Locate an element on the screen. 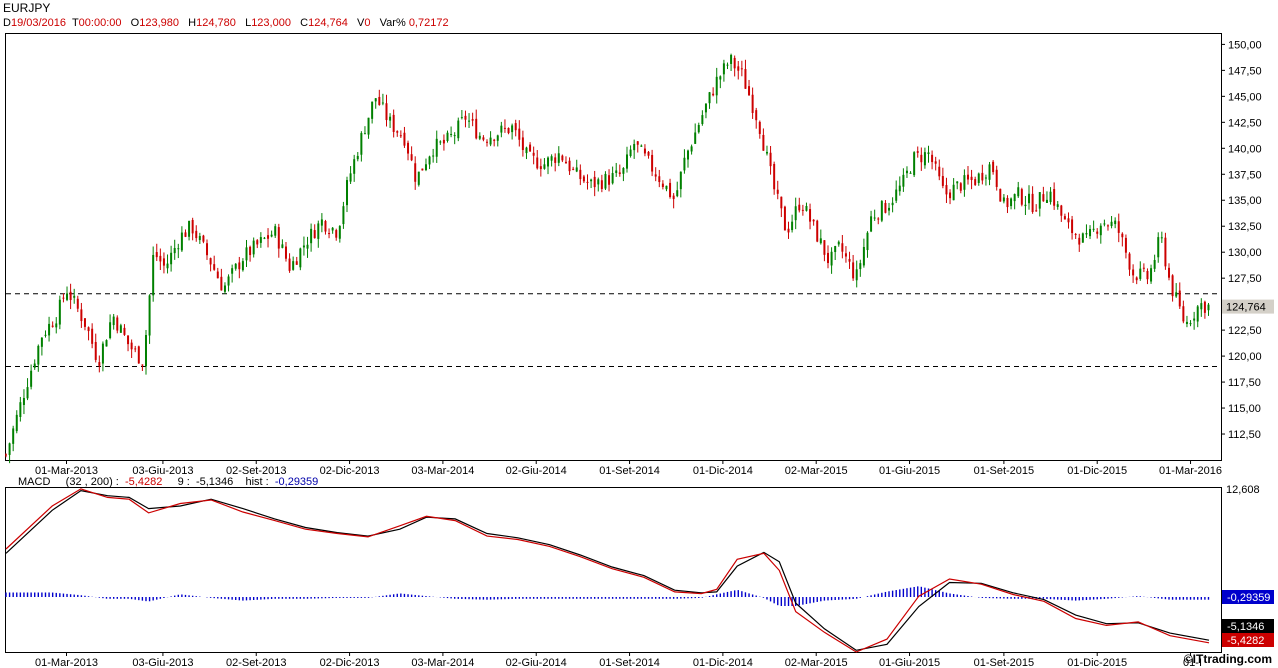 This screenshot has width=1278, height=668. hist-value: -0,29359 is located at coordinates (296, 482).